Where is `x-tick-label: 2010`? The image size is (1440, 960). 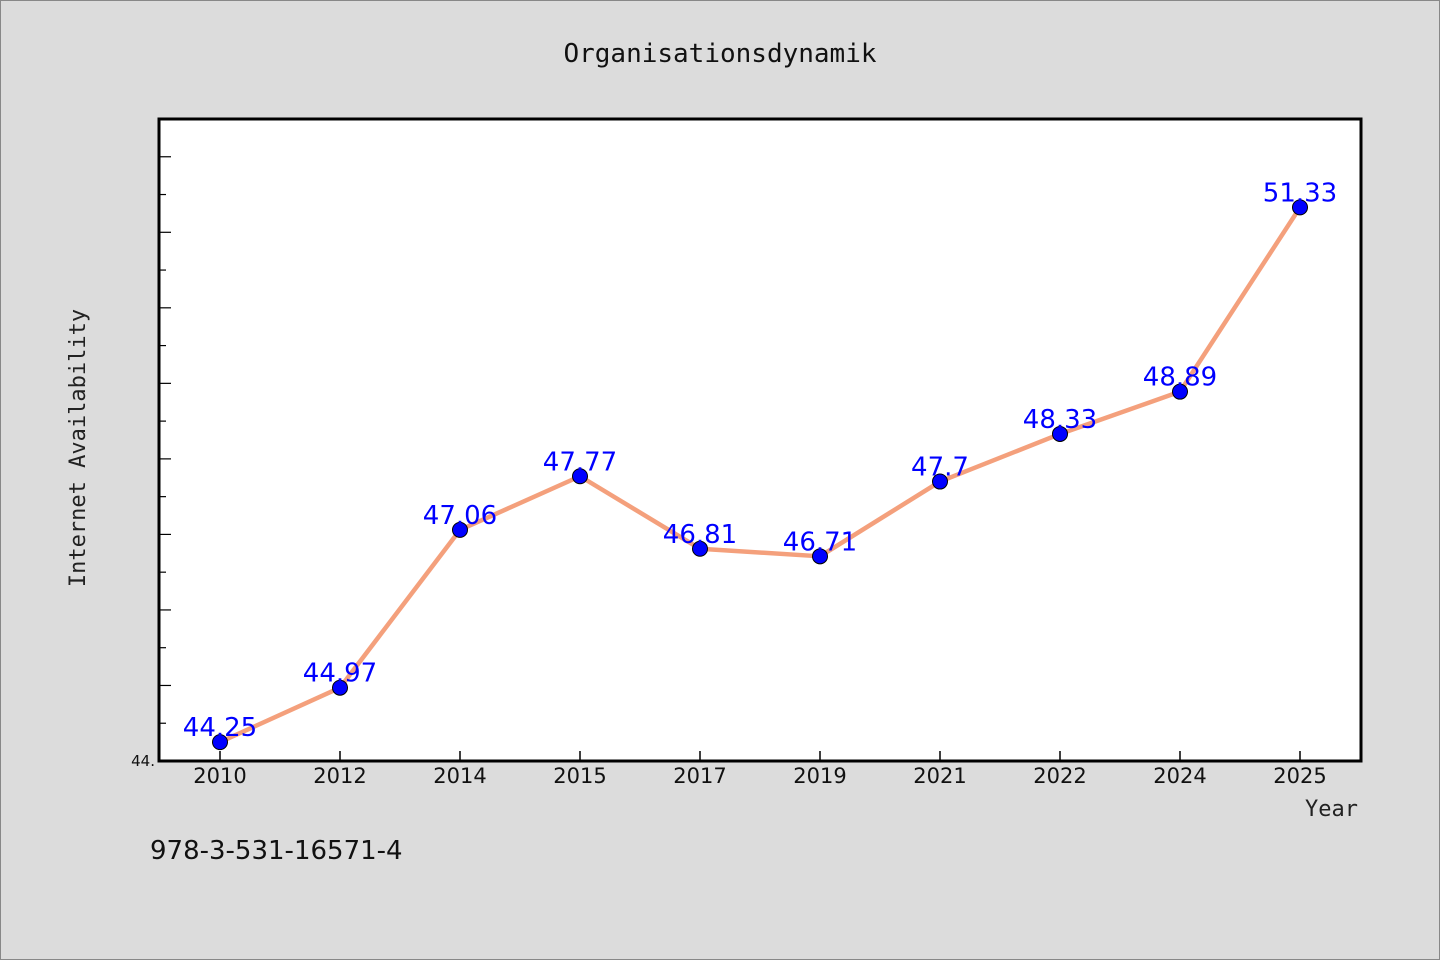
x-tick-label: 2010 is located at coordinates (219, 776).